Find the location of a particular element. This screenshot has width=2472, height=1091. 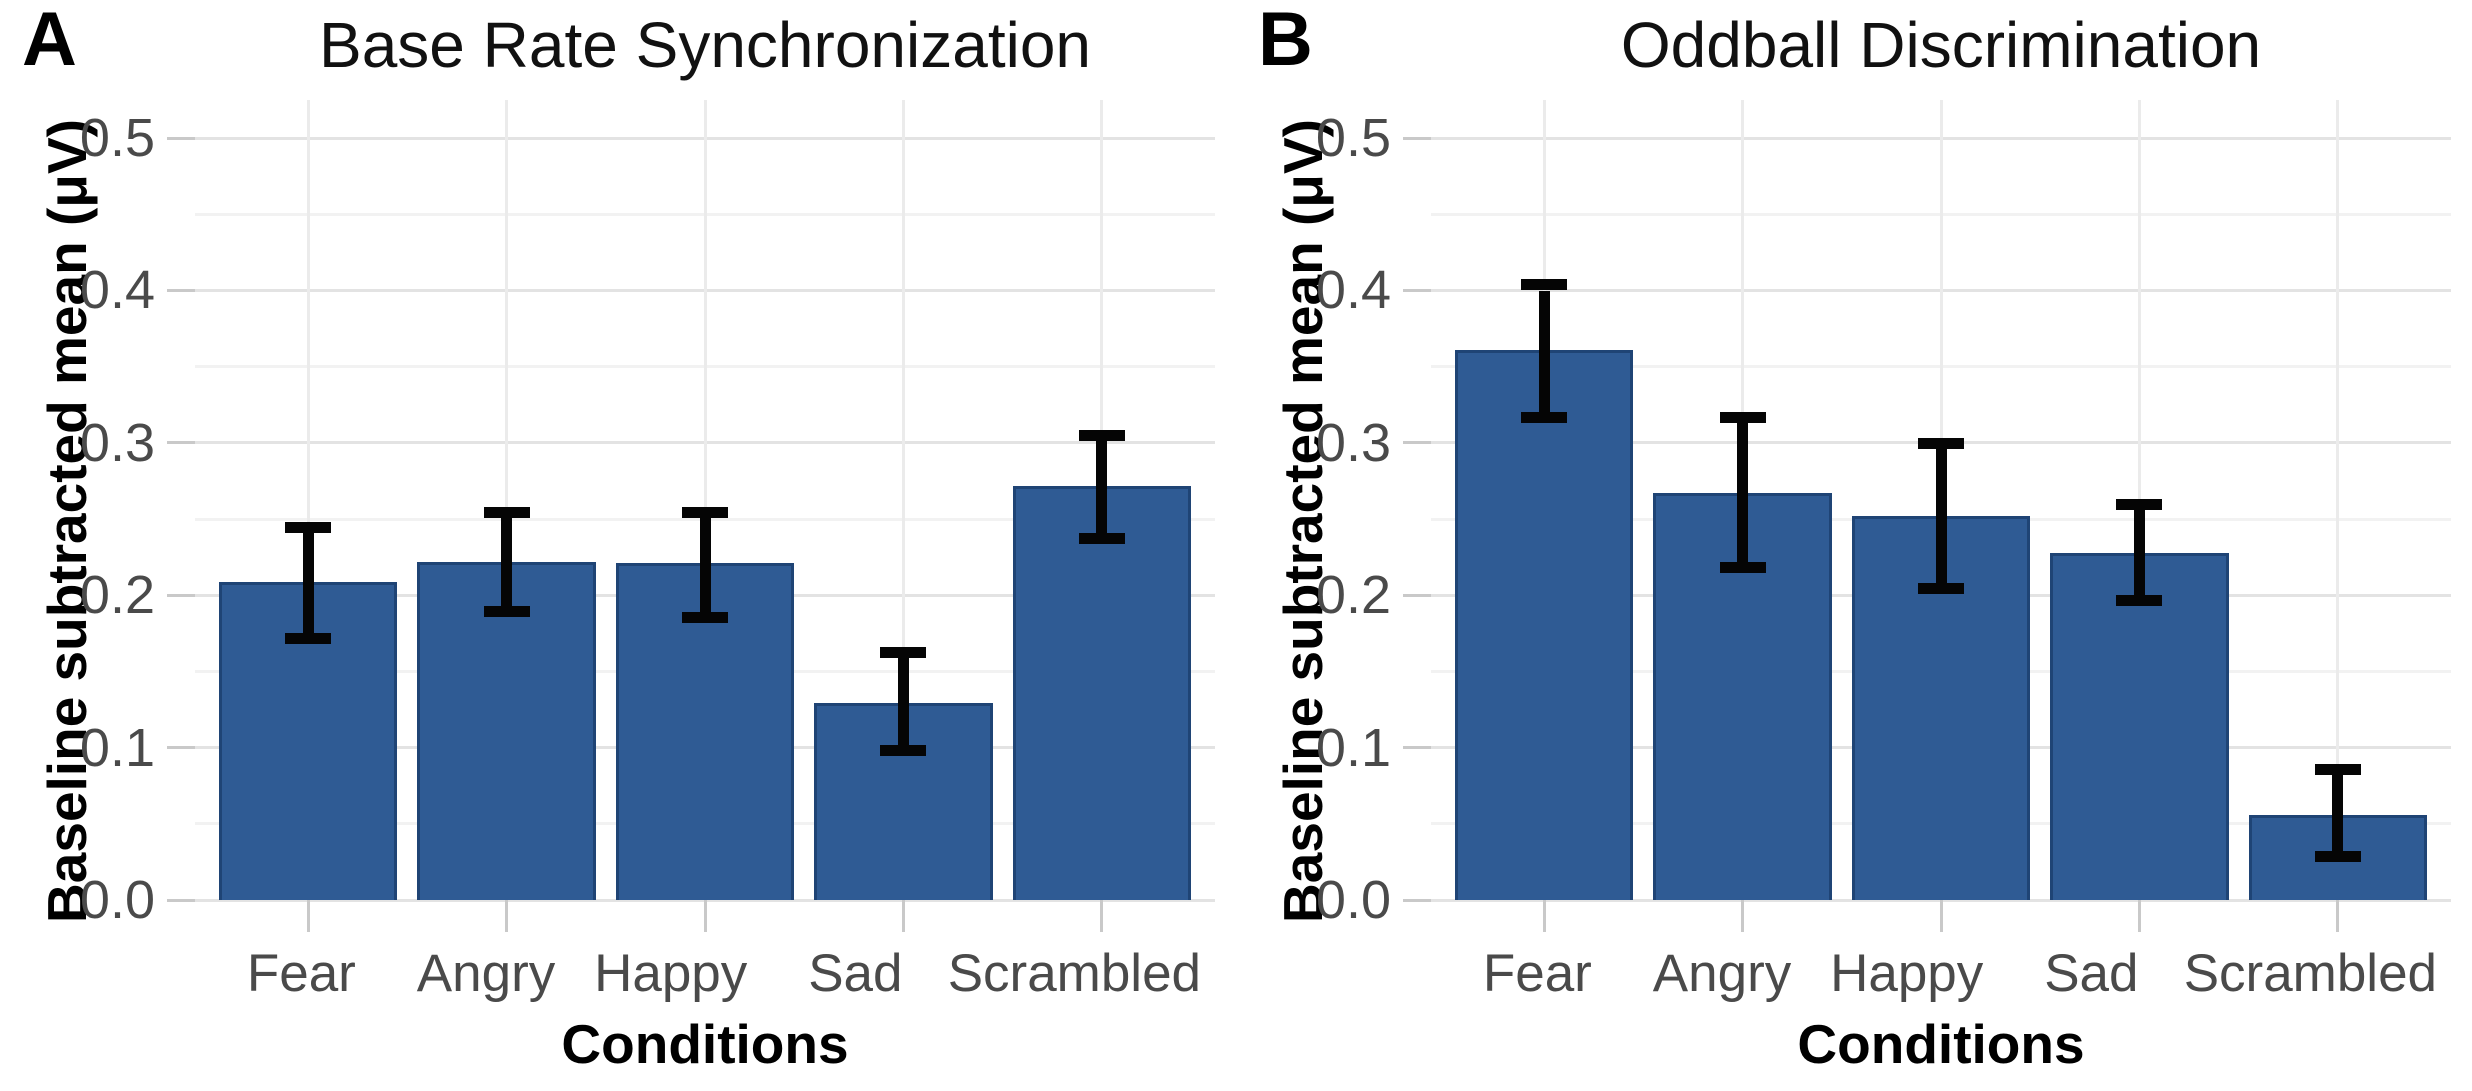

chart-title-a: Base Rate Synchronization is located at coordinates (705, 45).